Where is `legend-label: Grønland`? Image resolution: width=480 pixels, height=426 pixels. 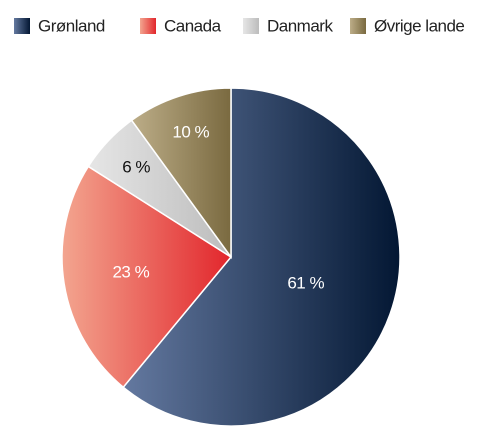
legend-label: Grønland is located at coordinates (71, 25).